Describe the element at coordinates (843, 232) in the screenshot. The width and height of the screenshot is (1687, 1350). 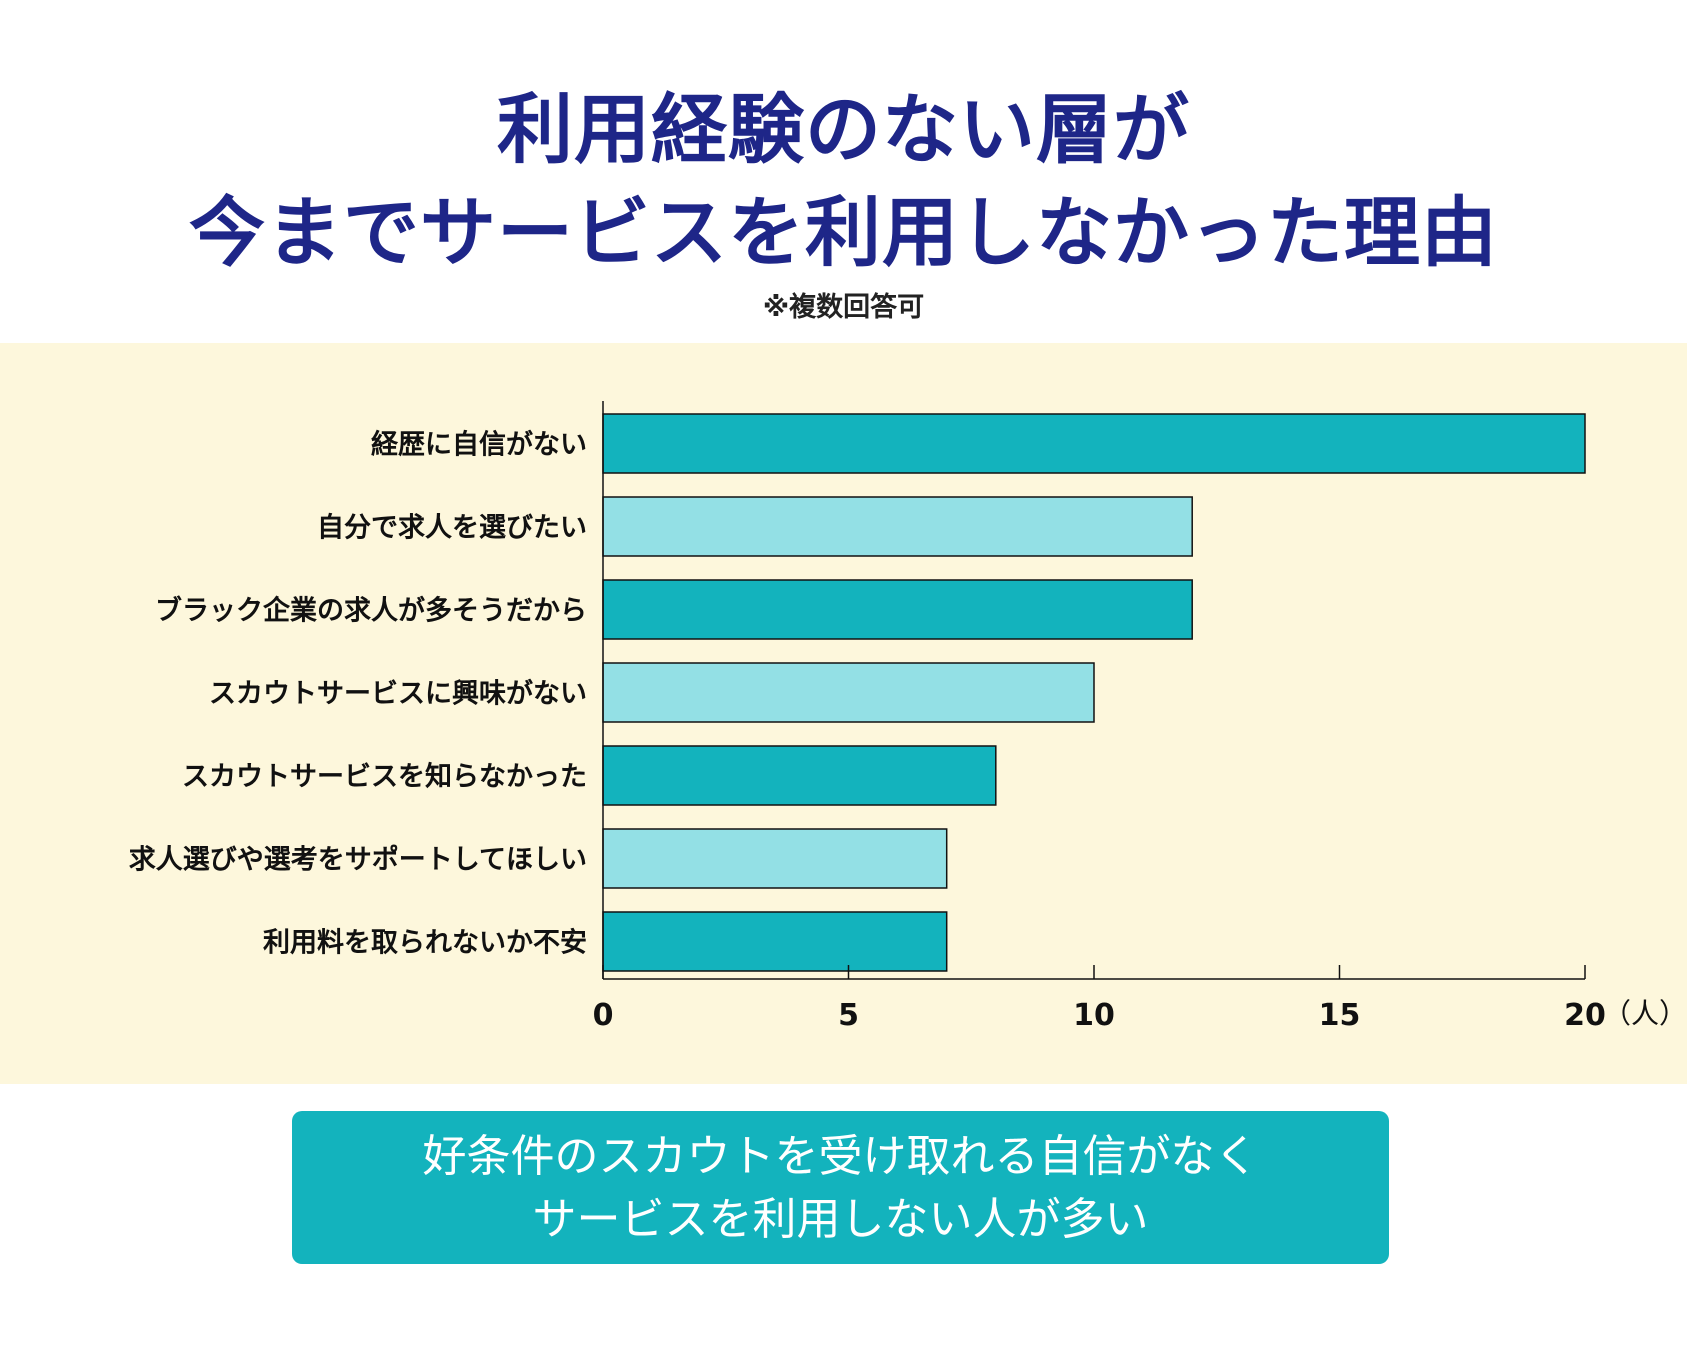
I see `title-line-2: 今までサービスを利用しなかった理由` at that location.